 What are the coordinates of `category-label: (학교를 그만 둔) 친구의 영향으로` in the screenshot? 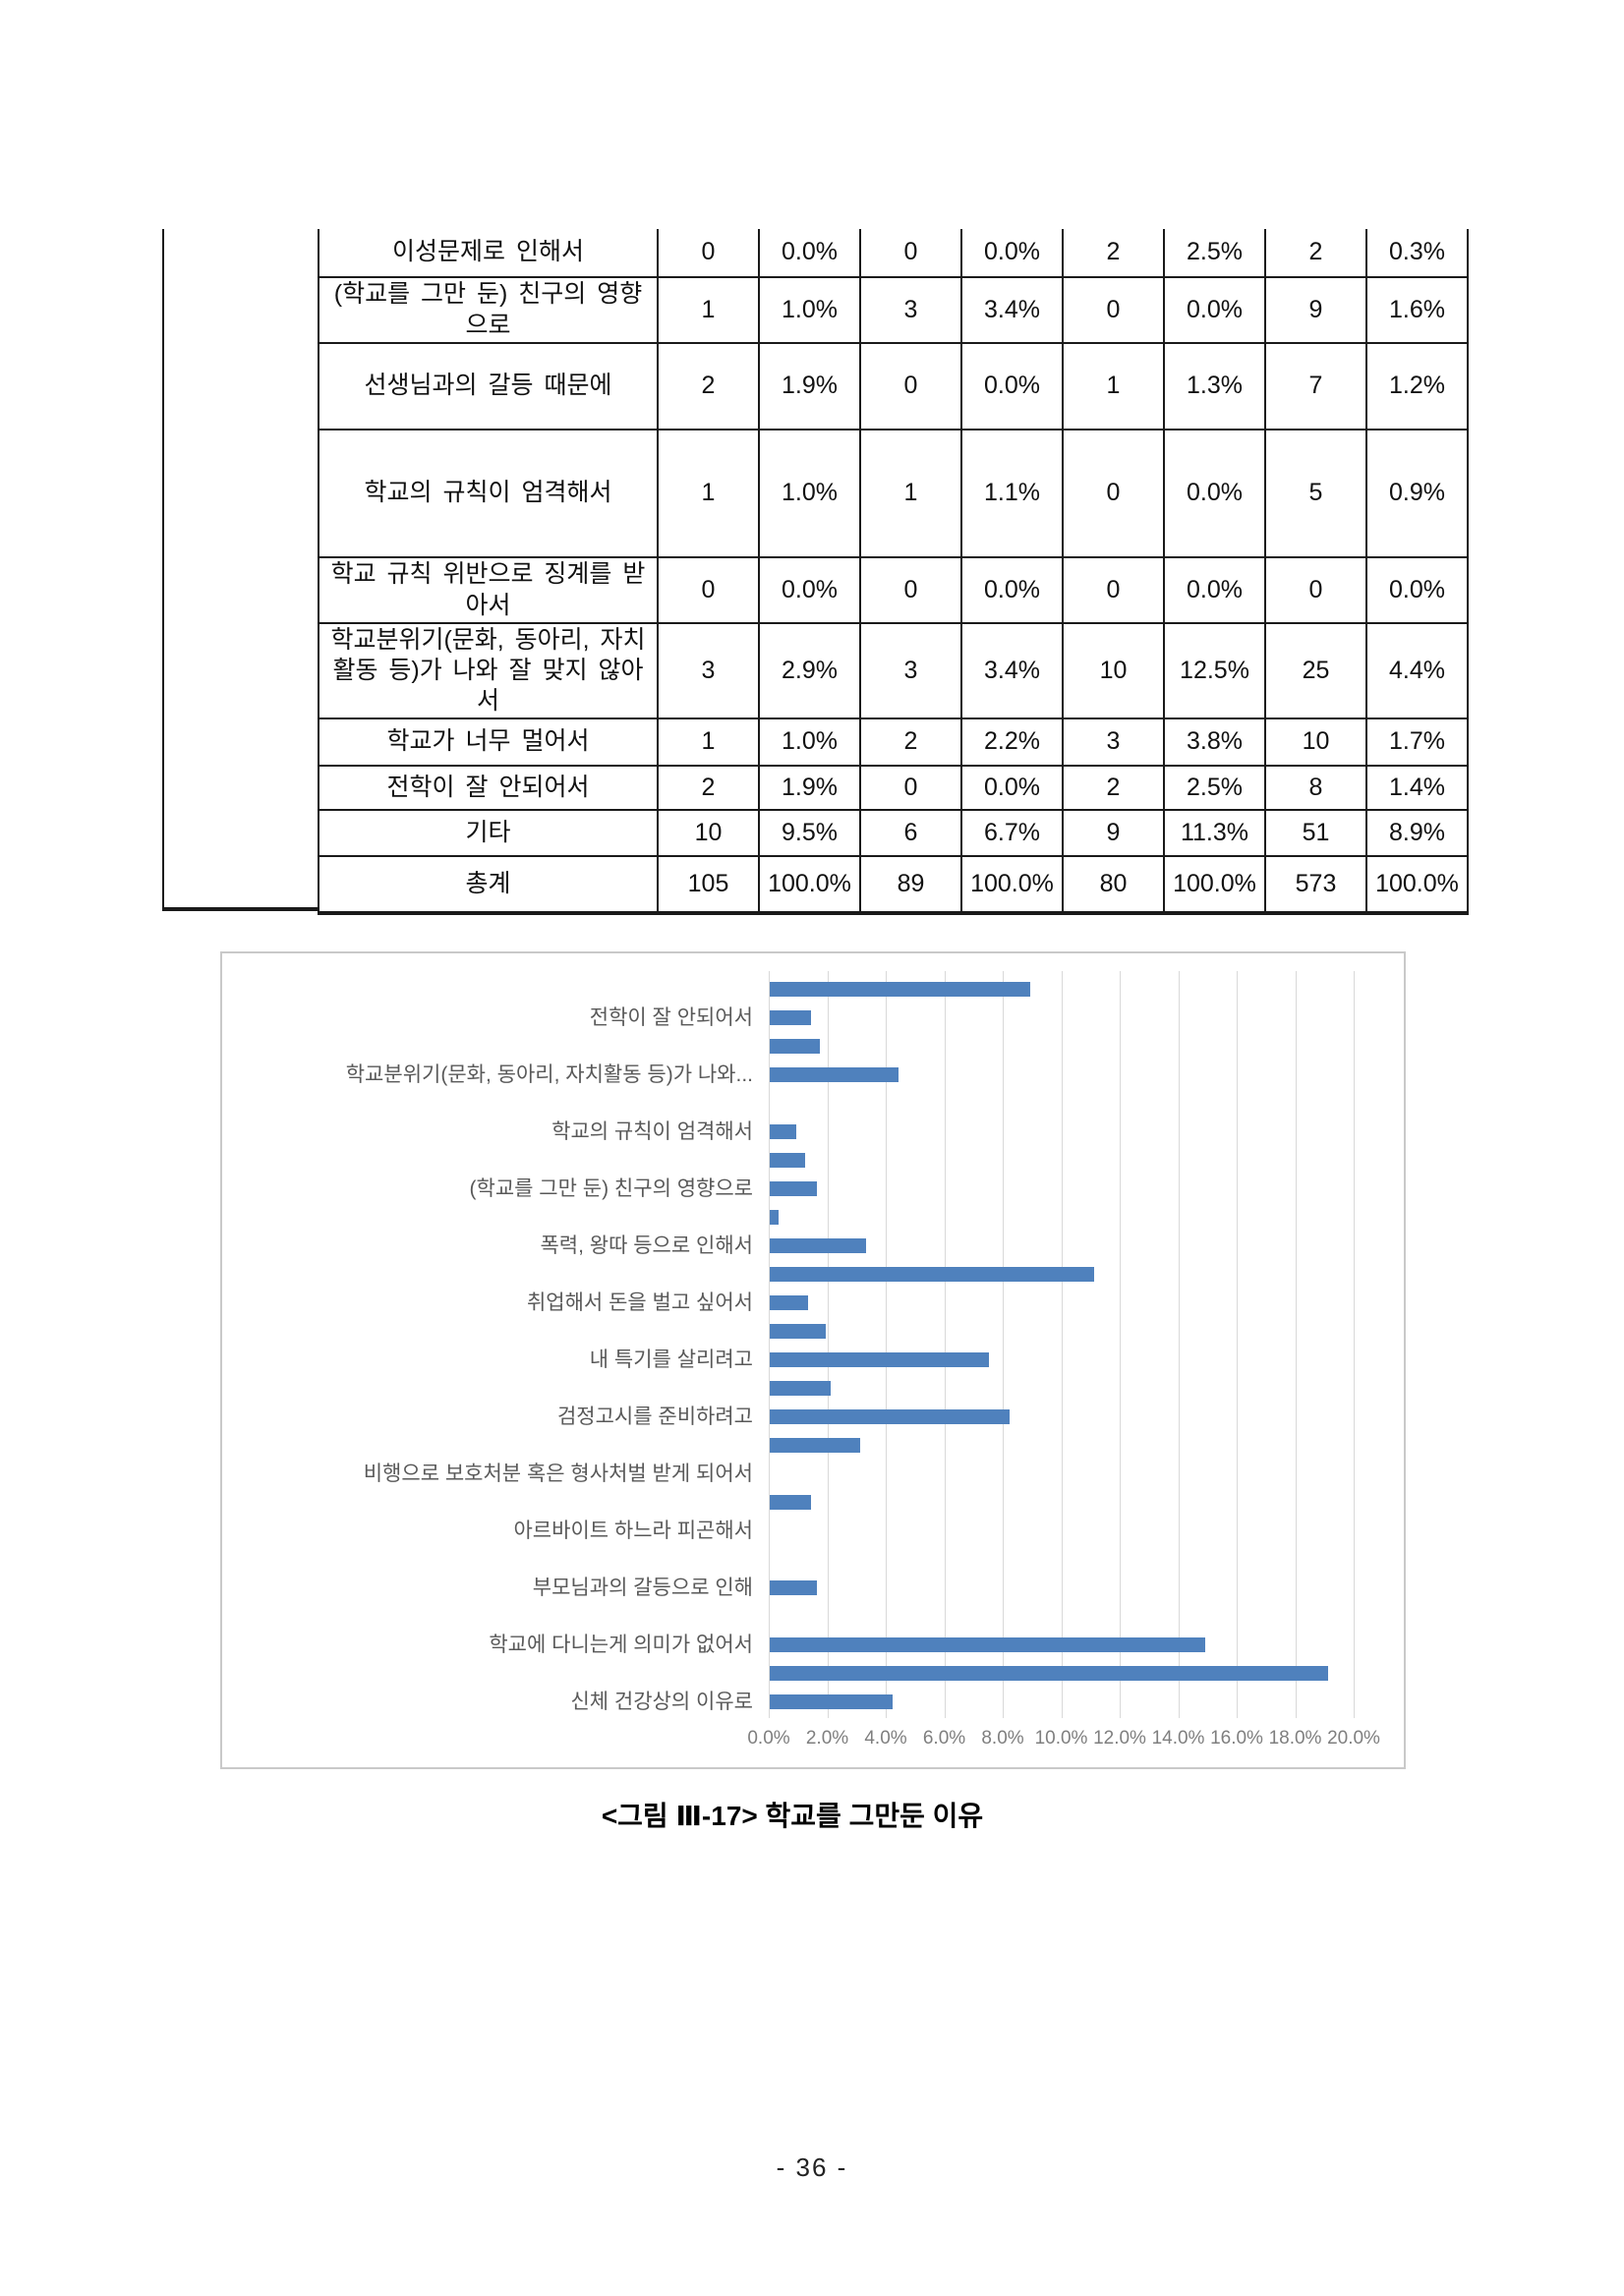 It's located at (611, 1189).